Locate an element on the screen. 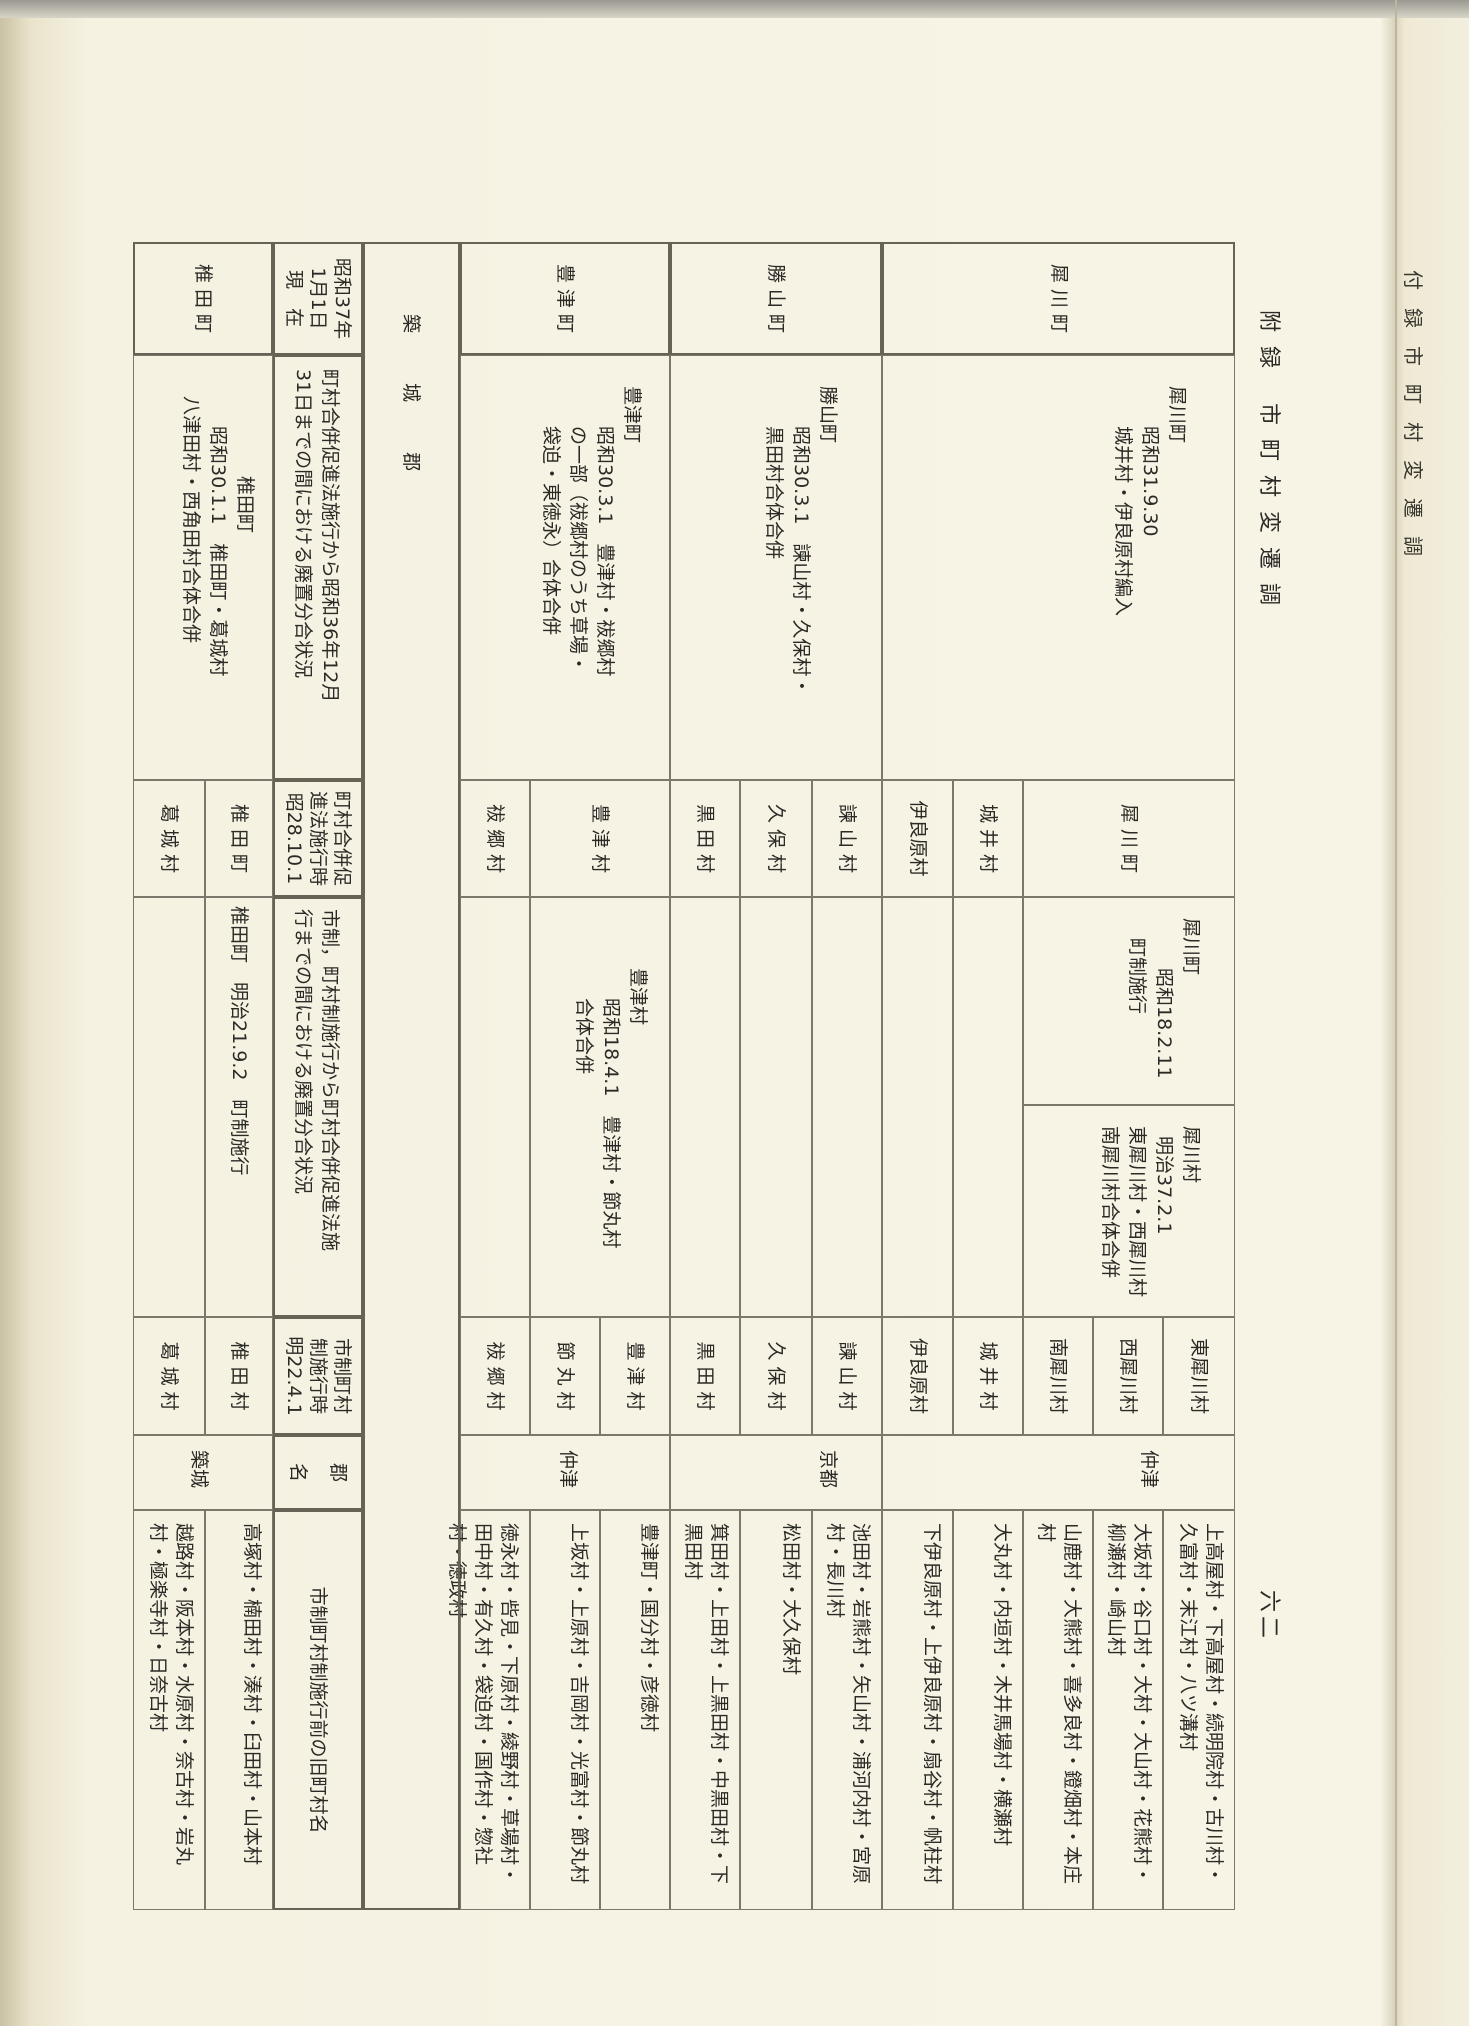 This screenshot has width=1469, height=2026. district-name: 京都 is located at coordinates (828, 1469).